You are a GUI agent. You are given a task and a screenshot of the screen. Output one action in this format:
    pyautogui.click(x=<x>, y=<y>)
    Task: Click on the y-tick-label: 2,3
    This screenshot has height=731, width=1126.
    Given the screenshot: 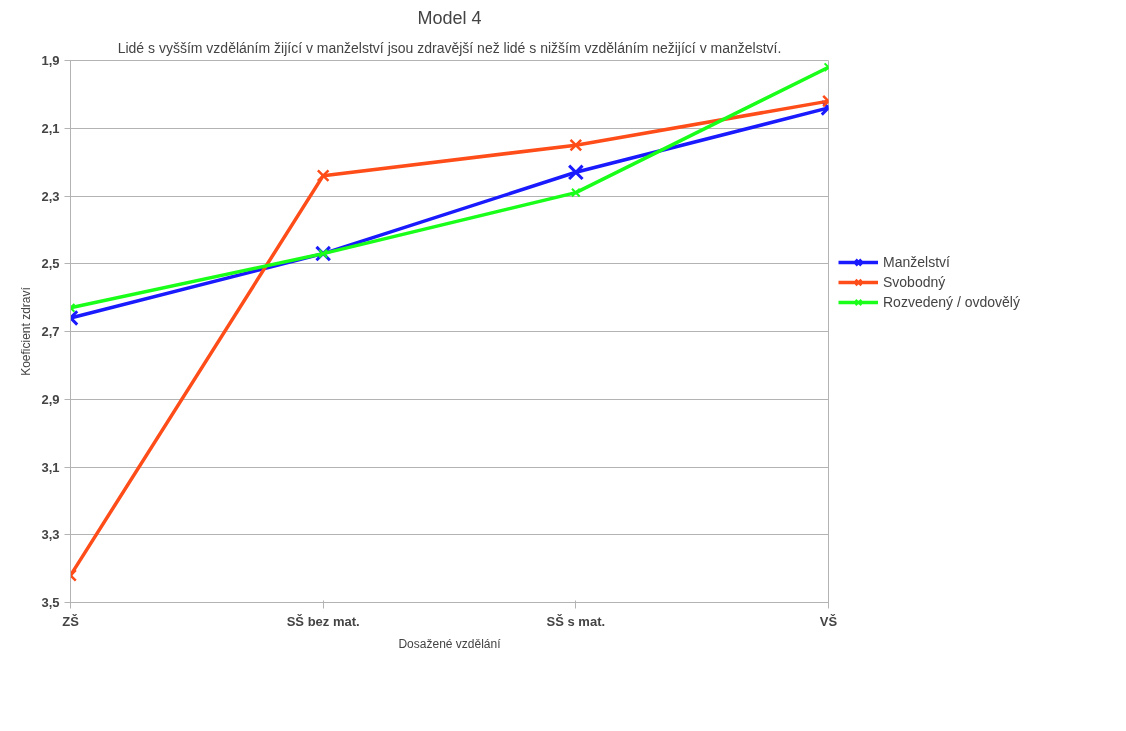 What is the action you would take?
    pyautogui.click(x=50, y=196)
    